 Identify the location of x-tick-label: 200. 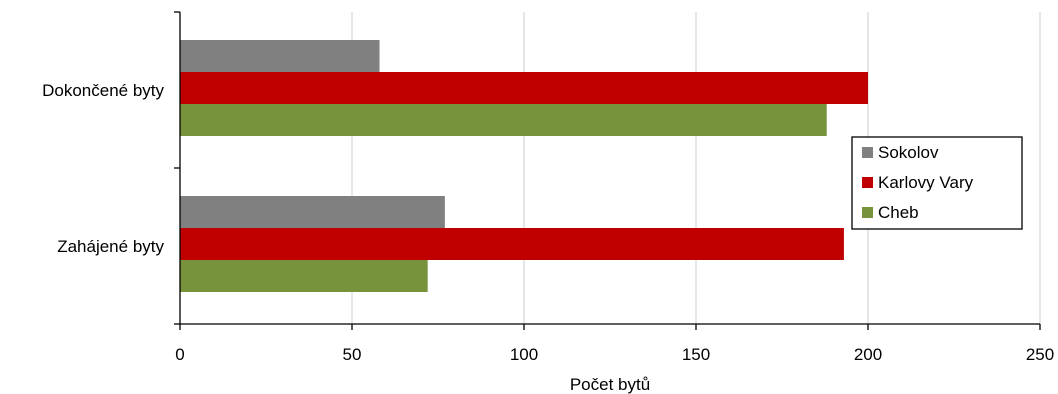
(868, 354).